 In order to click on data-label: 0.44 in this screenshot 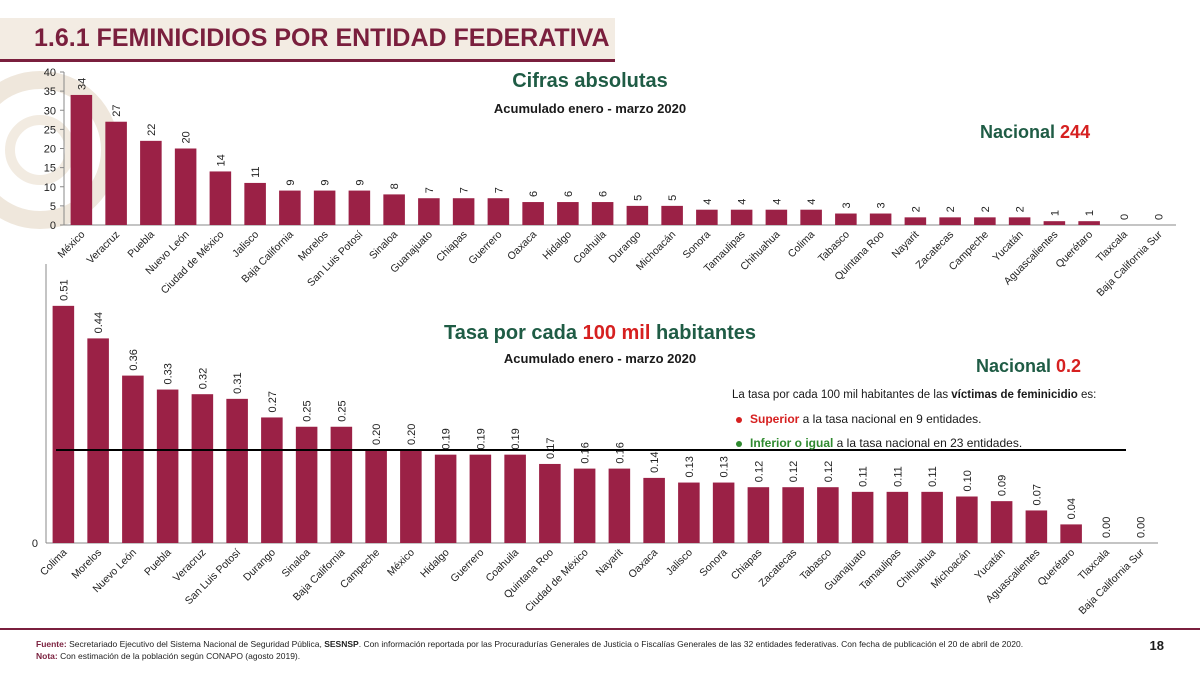, I will do `click(99, 322)`.